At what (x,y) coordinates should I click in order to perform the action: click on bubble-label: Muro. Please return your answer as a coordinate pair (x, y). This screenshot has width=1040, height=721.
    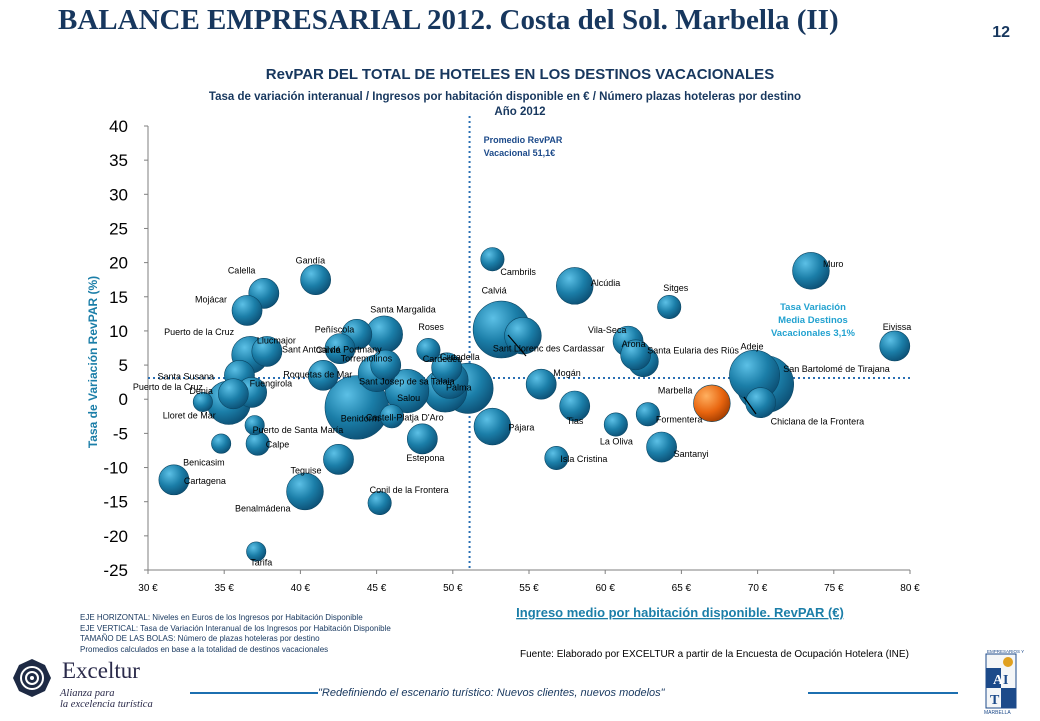
    Looking at the image, I should click on (833, 264).